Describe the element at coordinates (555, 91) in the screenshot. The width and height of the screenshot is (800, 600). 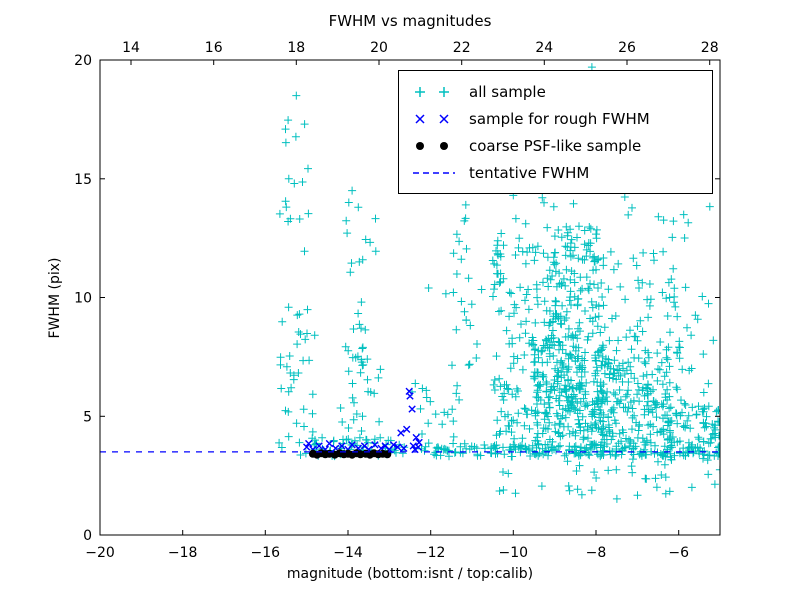
I see `legend-entry-all-sample: all sample` at that location.